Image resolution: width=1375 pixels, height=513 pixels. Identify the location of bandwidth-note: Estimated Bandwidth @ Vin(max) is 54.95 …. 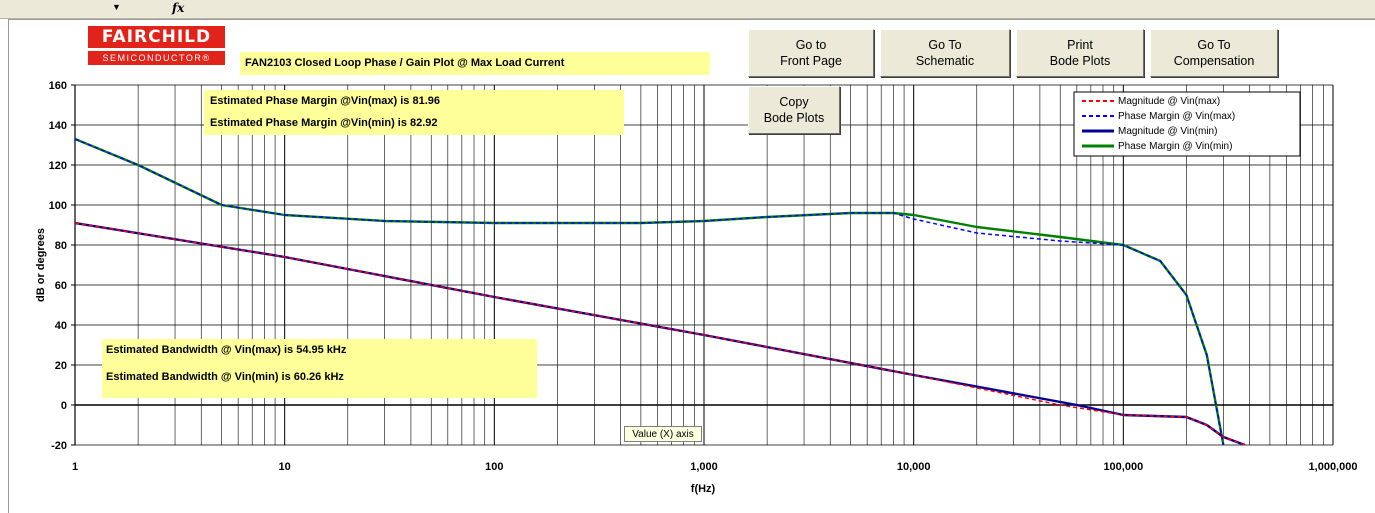
(319, 368).